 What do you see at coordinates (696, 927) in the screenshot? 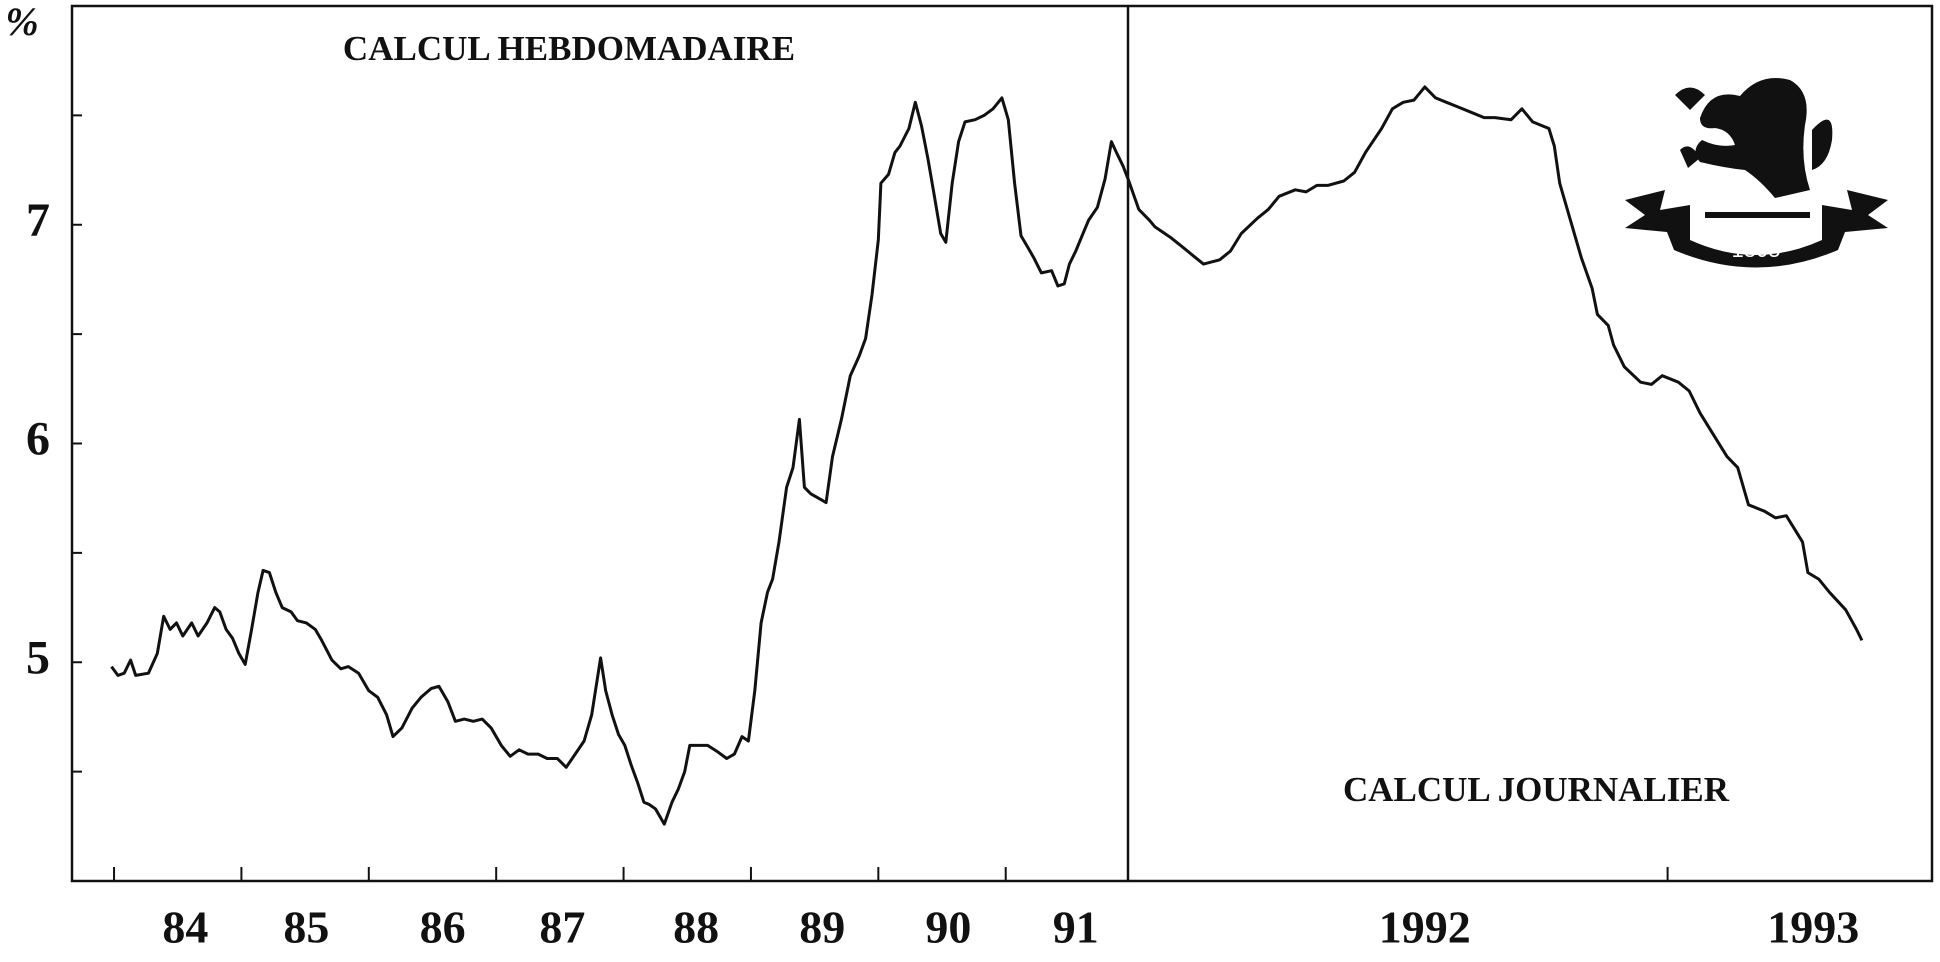
I see `x-tick-label: 88` at bounding box center [696, 927].